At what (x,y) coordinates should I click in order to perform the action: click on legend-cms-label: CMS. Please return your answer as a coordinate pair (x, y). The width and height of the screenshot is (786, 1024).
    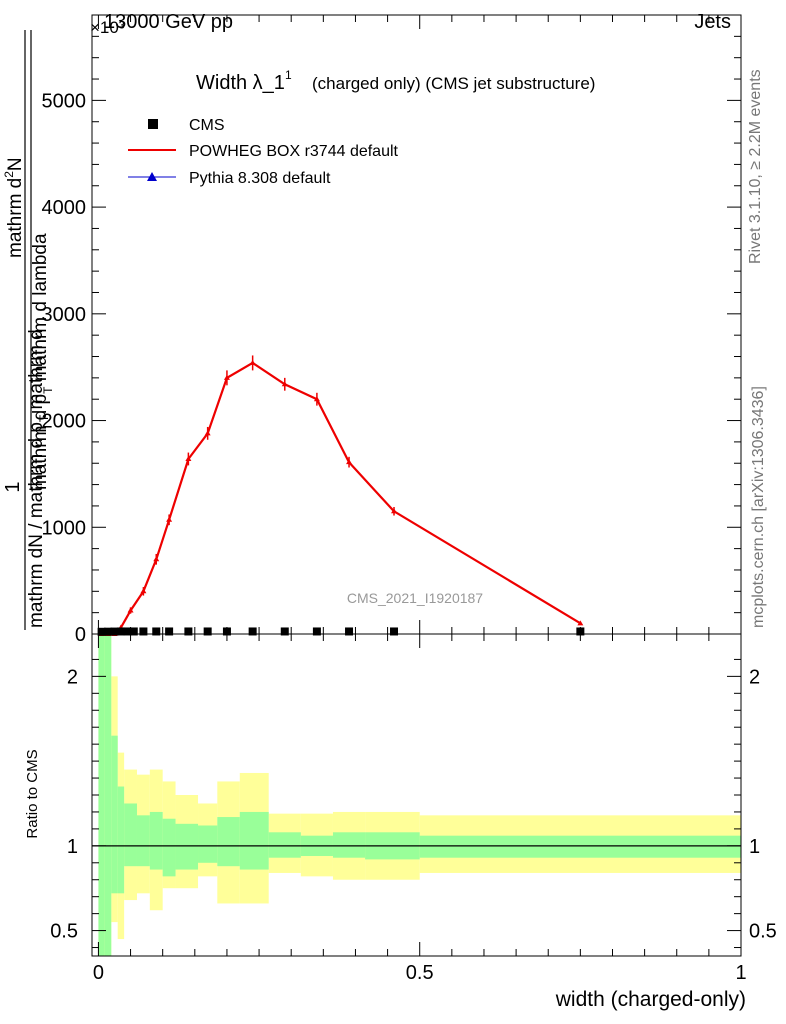
    Looking at the image, I should click on (207, 125).